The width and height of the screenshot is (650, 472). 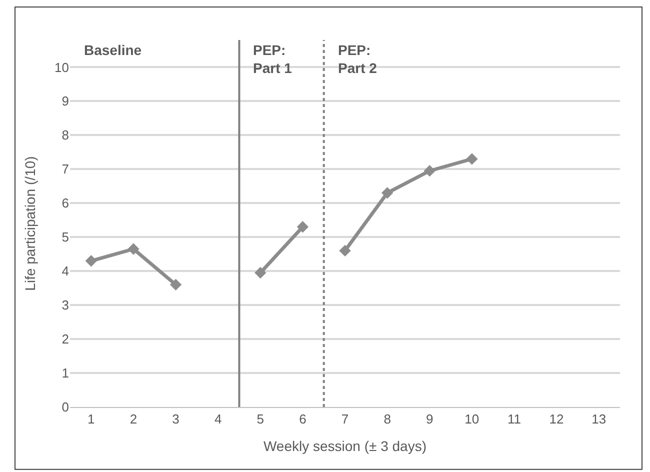 I want to click on y-tick-label: 4, so click(x=65, y=271).